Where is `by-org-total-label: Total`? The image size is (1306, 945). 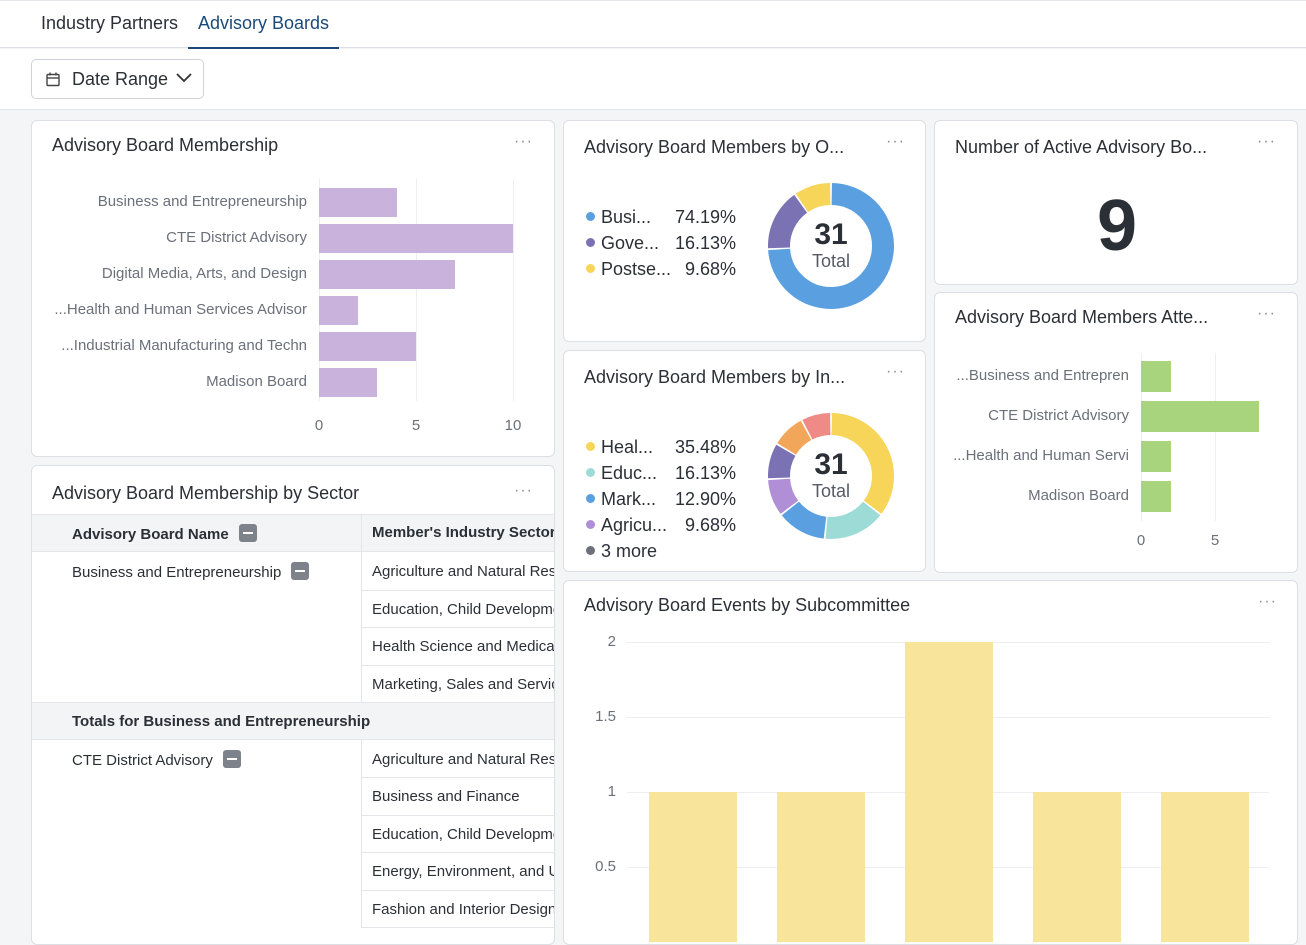
by-org-total-label: Total is located at coordinates (831, 261).